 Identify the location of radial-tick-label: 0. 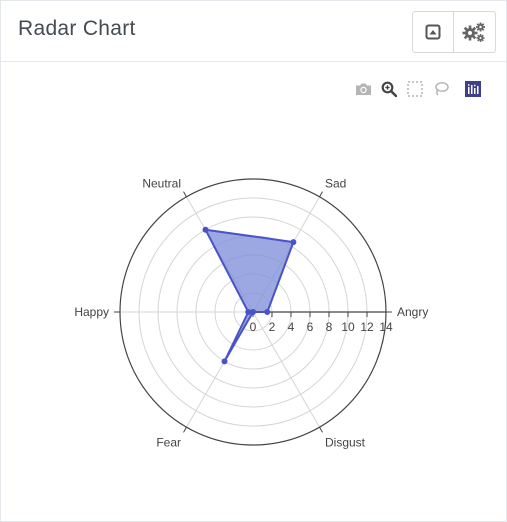
(253, 327).